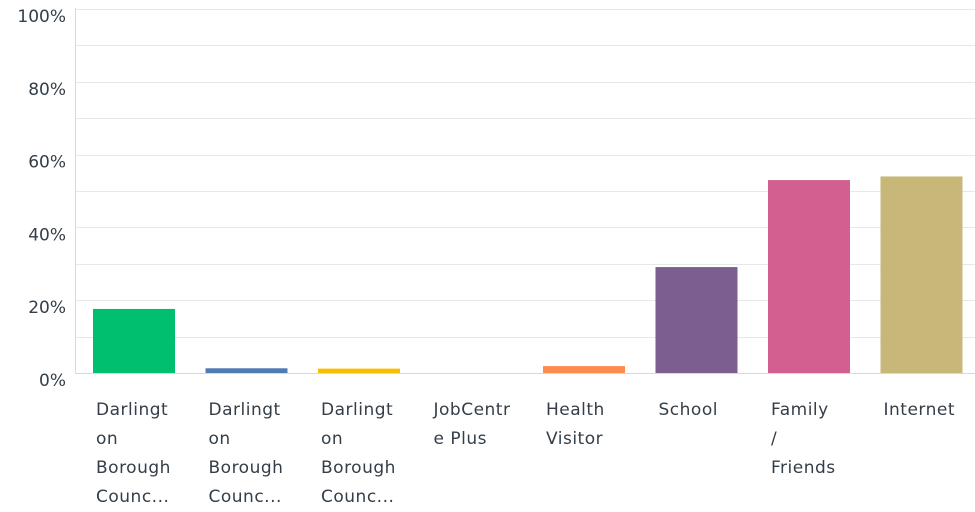 This screenshot has height=512, width=975. Describe the element at coordinates (47, 163) in the screenshot. I see `y-tick-label: 60%` at that location.